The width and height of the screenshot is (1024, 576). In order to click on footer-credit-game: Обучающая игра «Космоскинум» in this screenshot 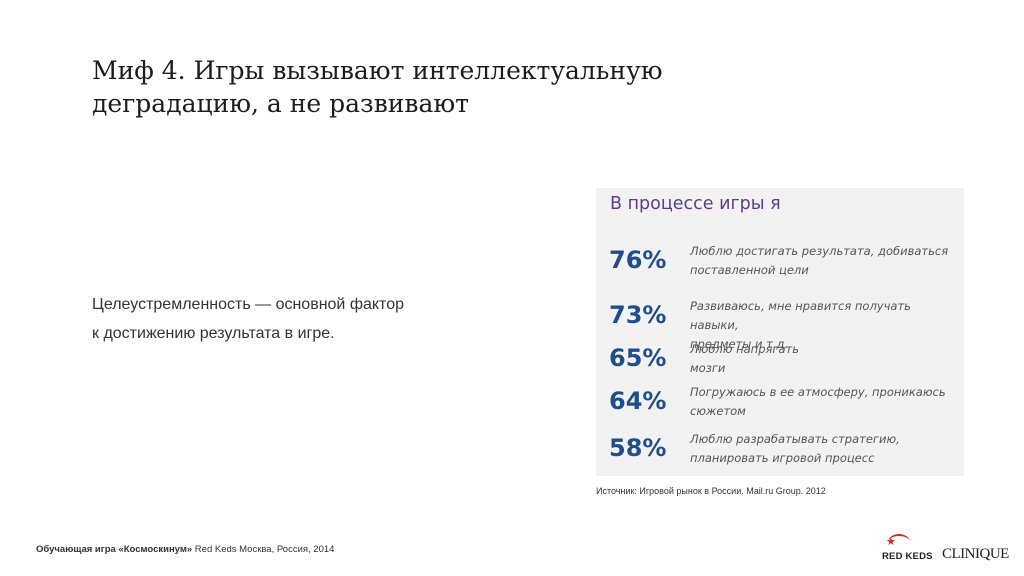, I will do `click(114, 549)`.